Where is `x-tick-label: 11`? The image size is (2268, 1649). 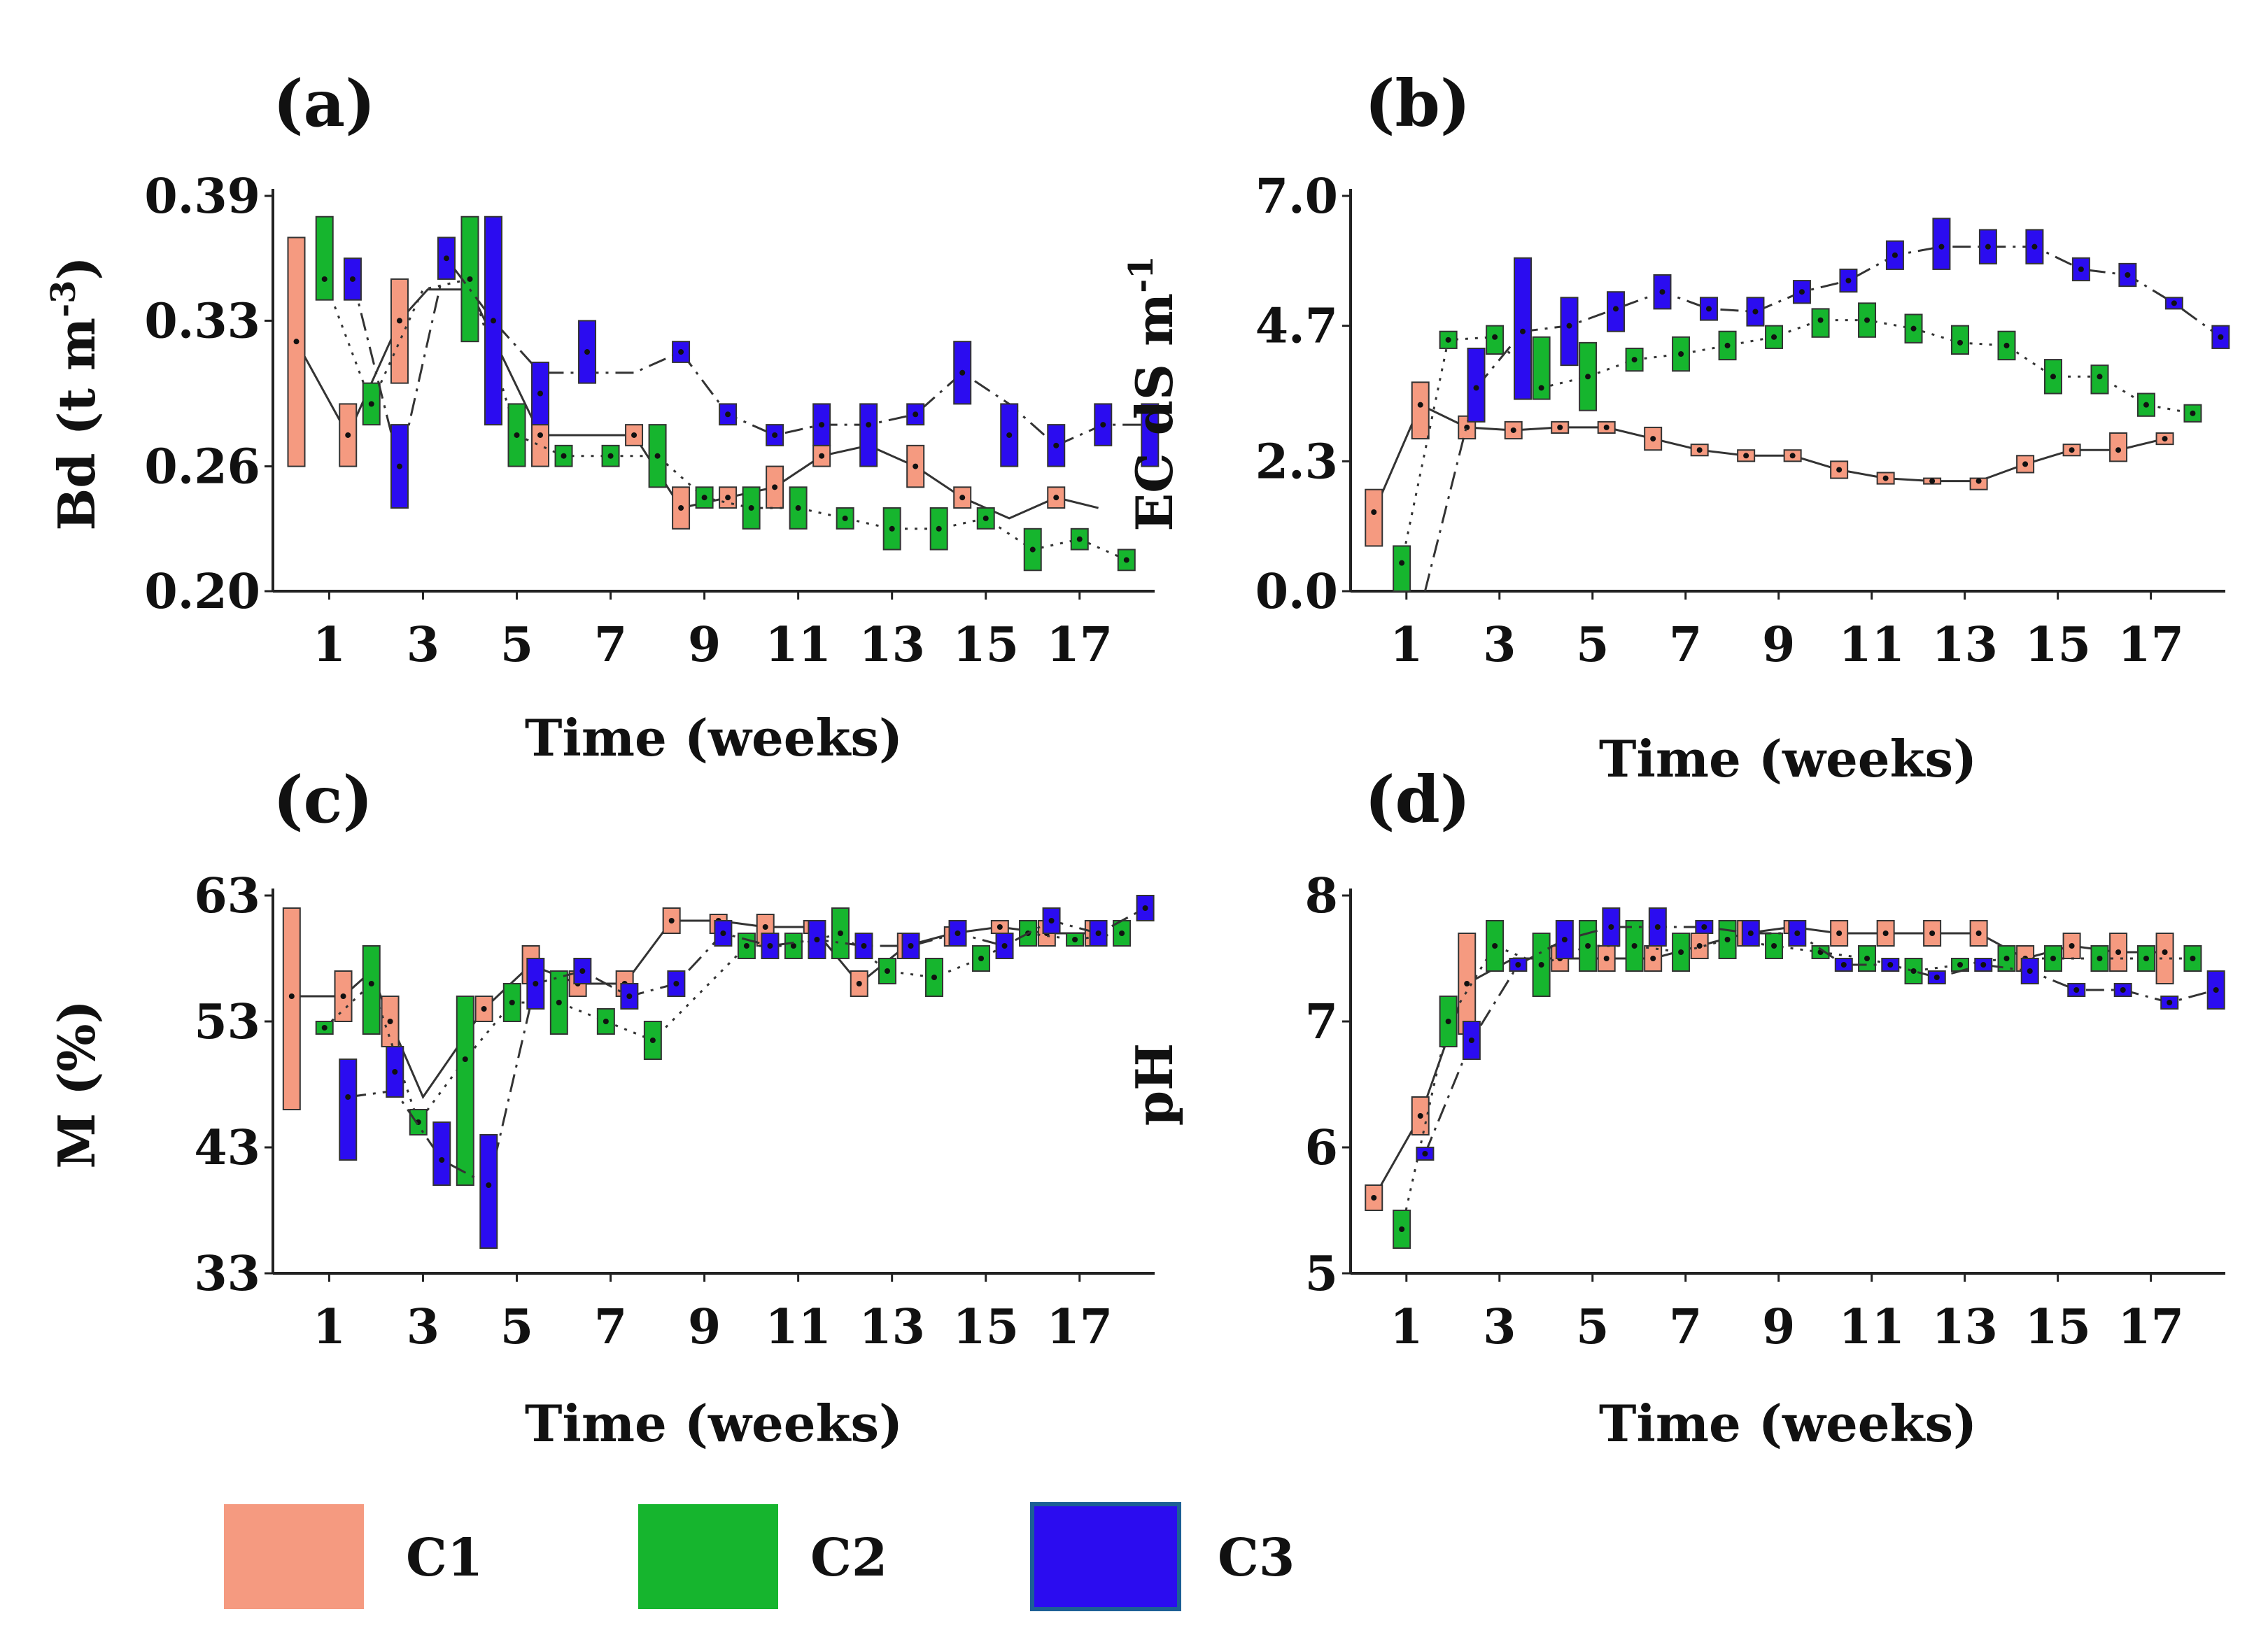
x-tick-label: 11 is located at coordinates (1871, 1327).